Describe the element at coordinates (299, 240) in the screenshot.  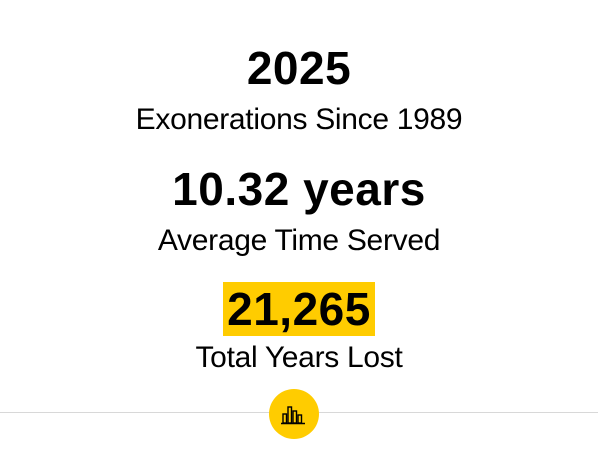
I see `average-time-served-label: Average Time Served` at that location.